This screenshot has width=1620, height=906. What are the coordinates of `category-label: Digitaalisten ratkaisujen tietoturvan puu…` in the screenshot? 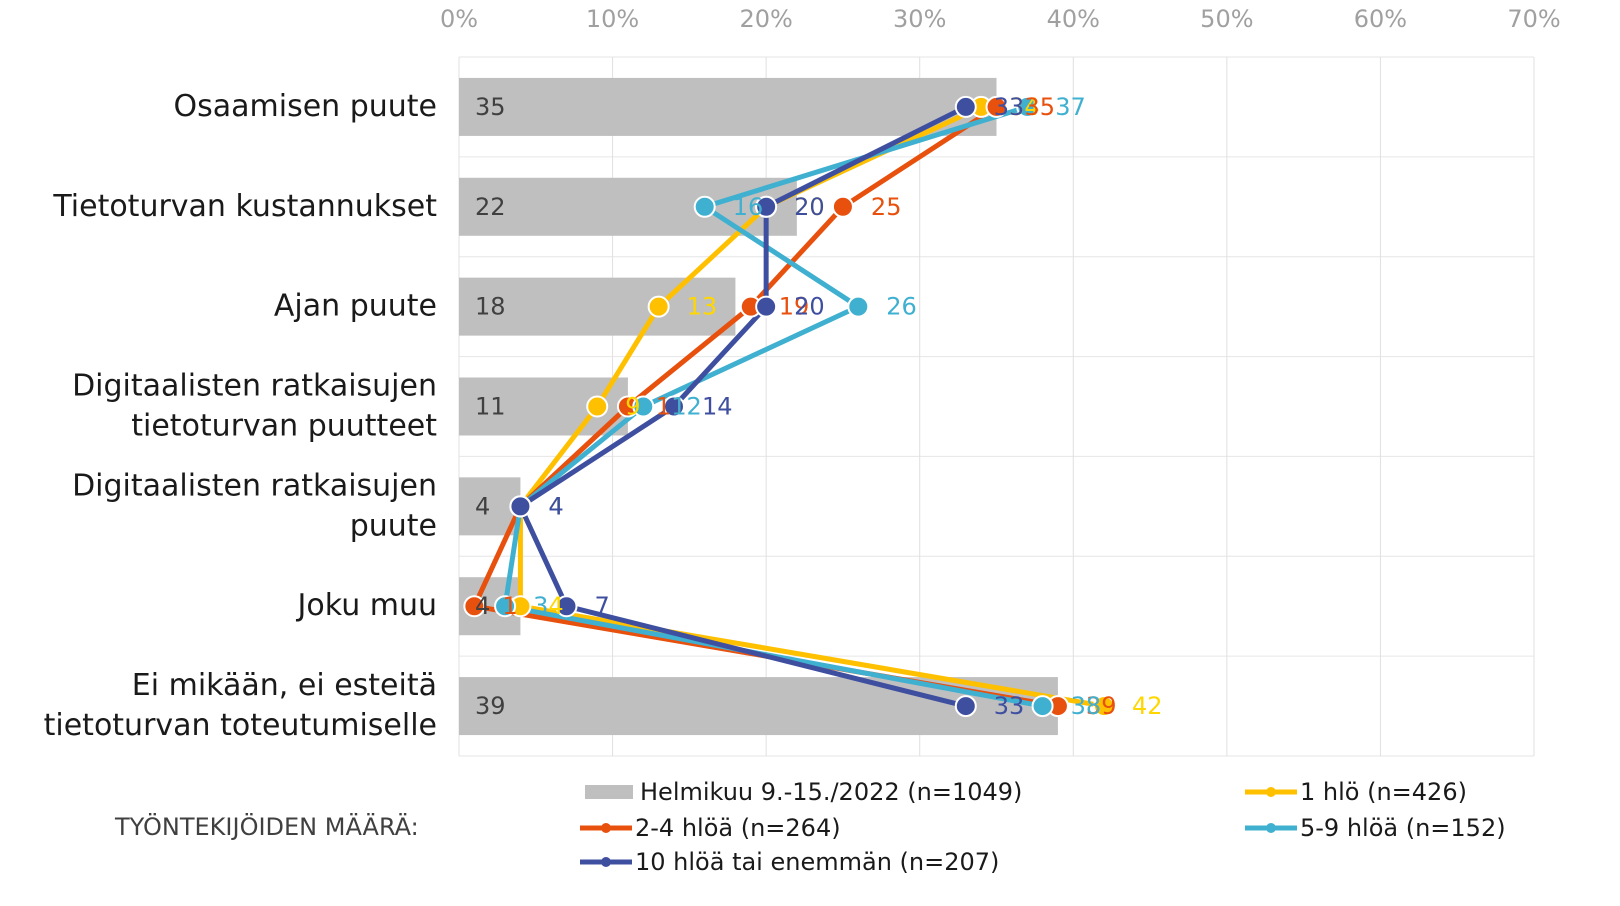 It's located at (254, 405).